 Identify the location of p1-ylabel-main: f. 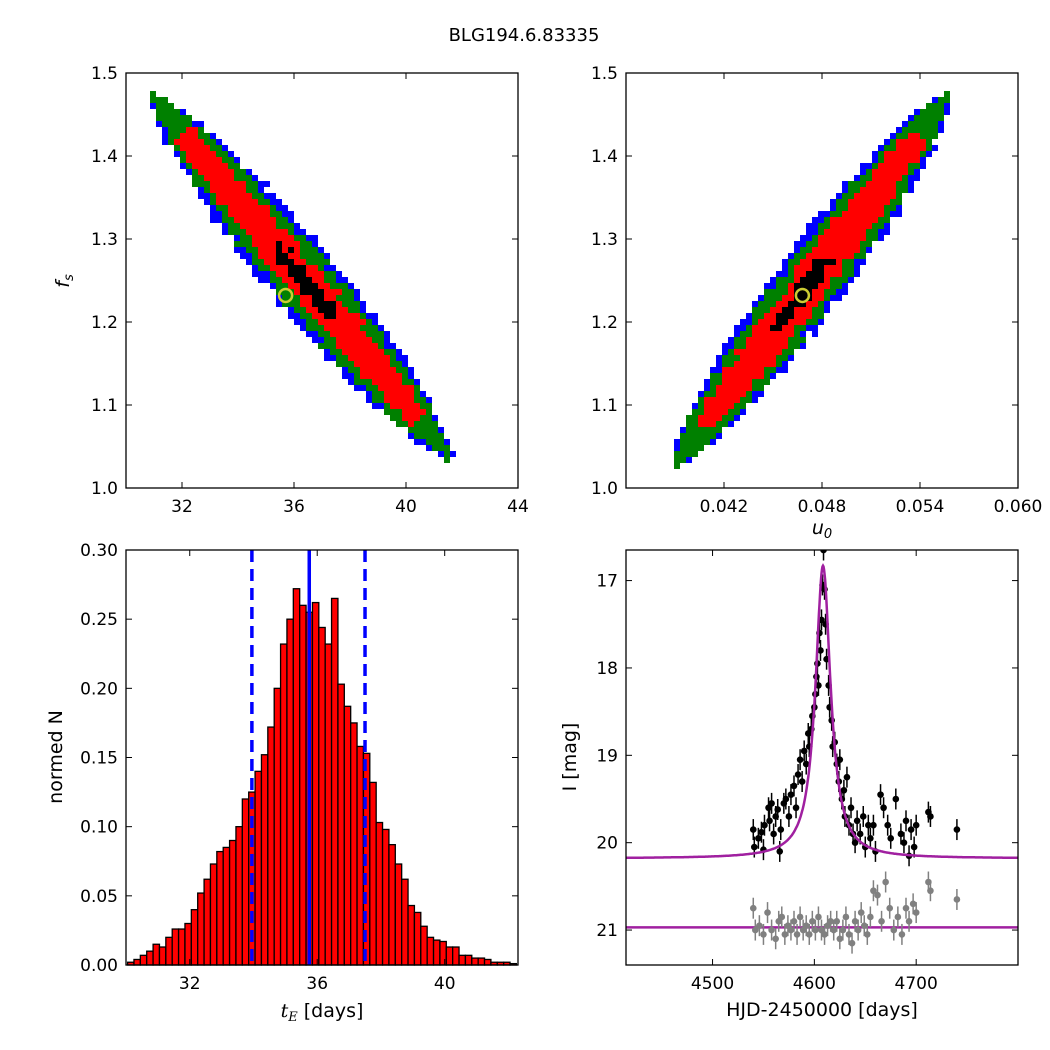
(63, 283).